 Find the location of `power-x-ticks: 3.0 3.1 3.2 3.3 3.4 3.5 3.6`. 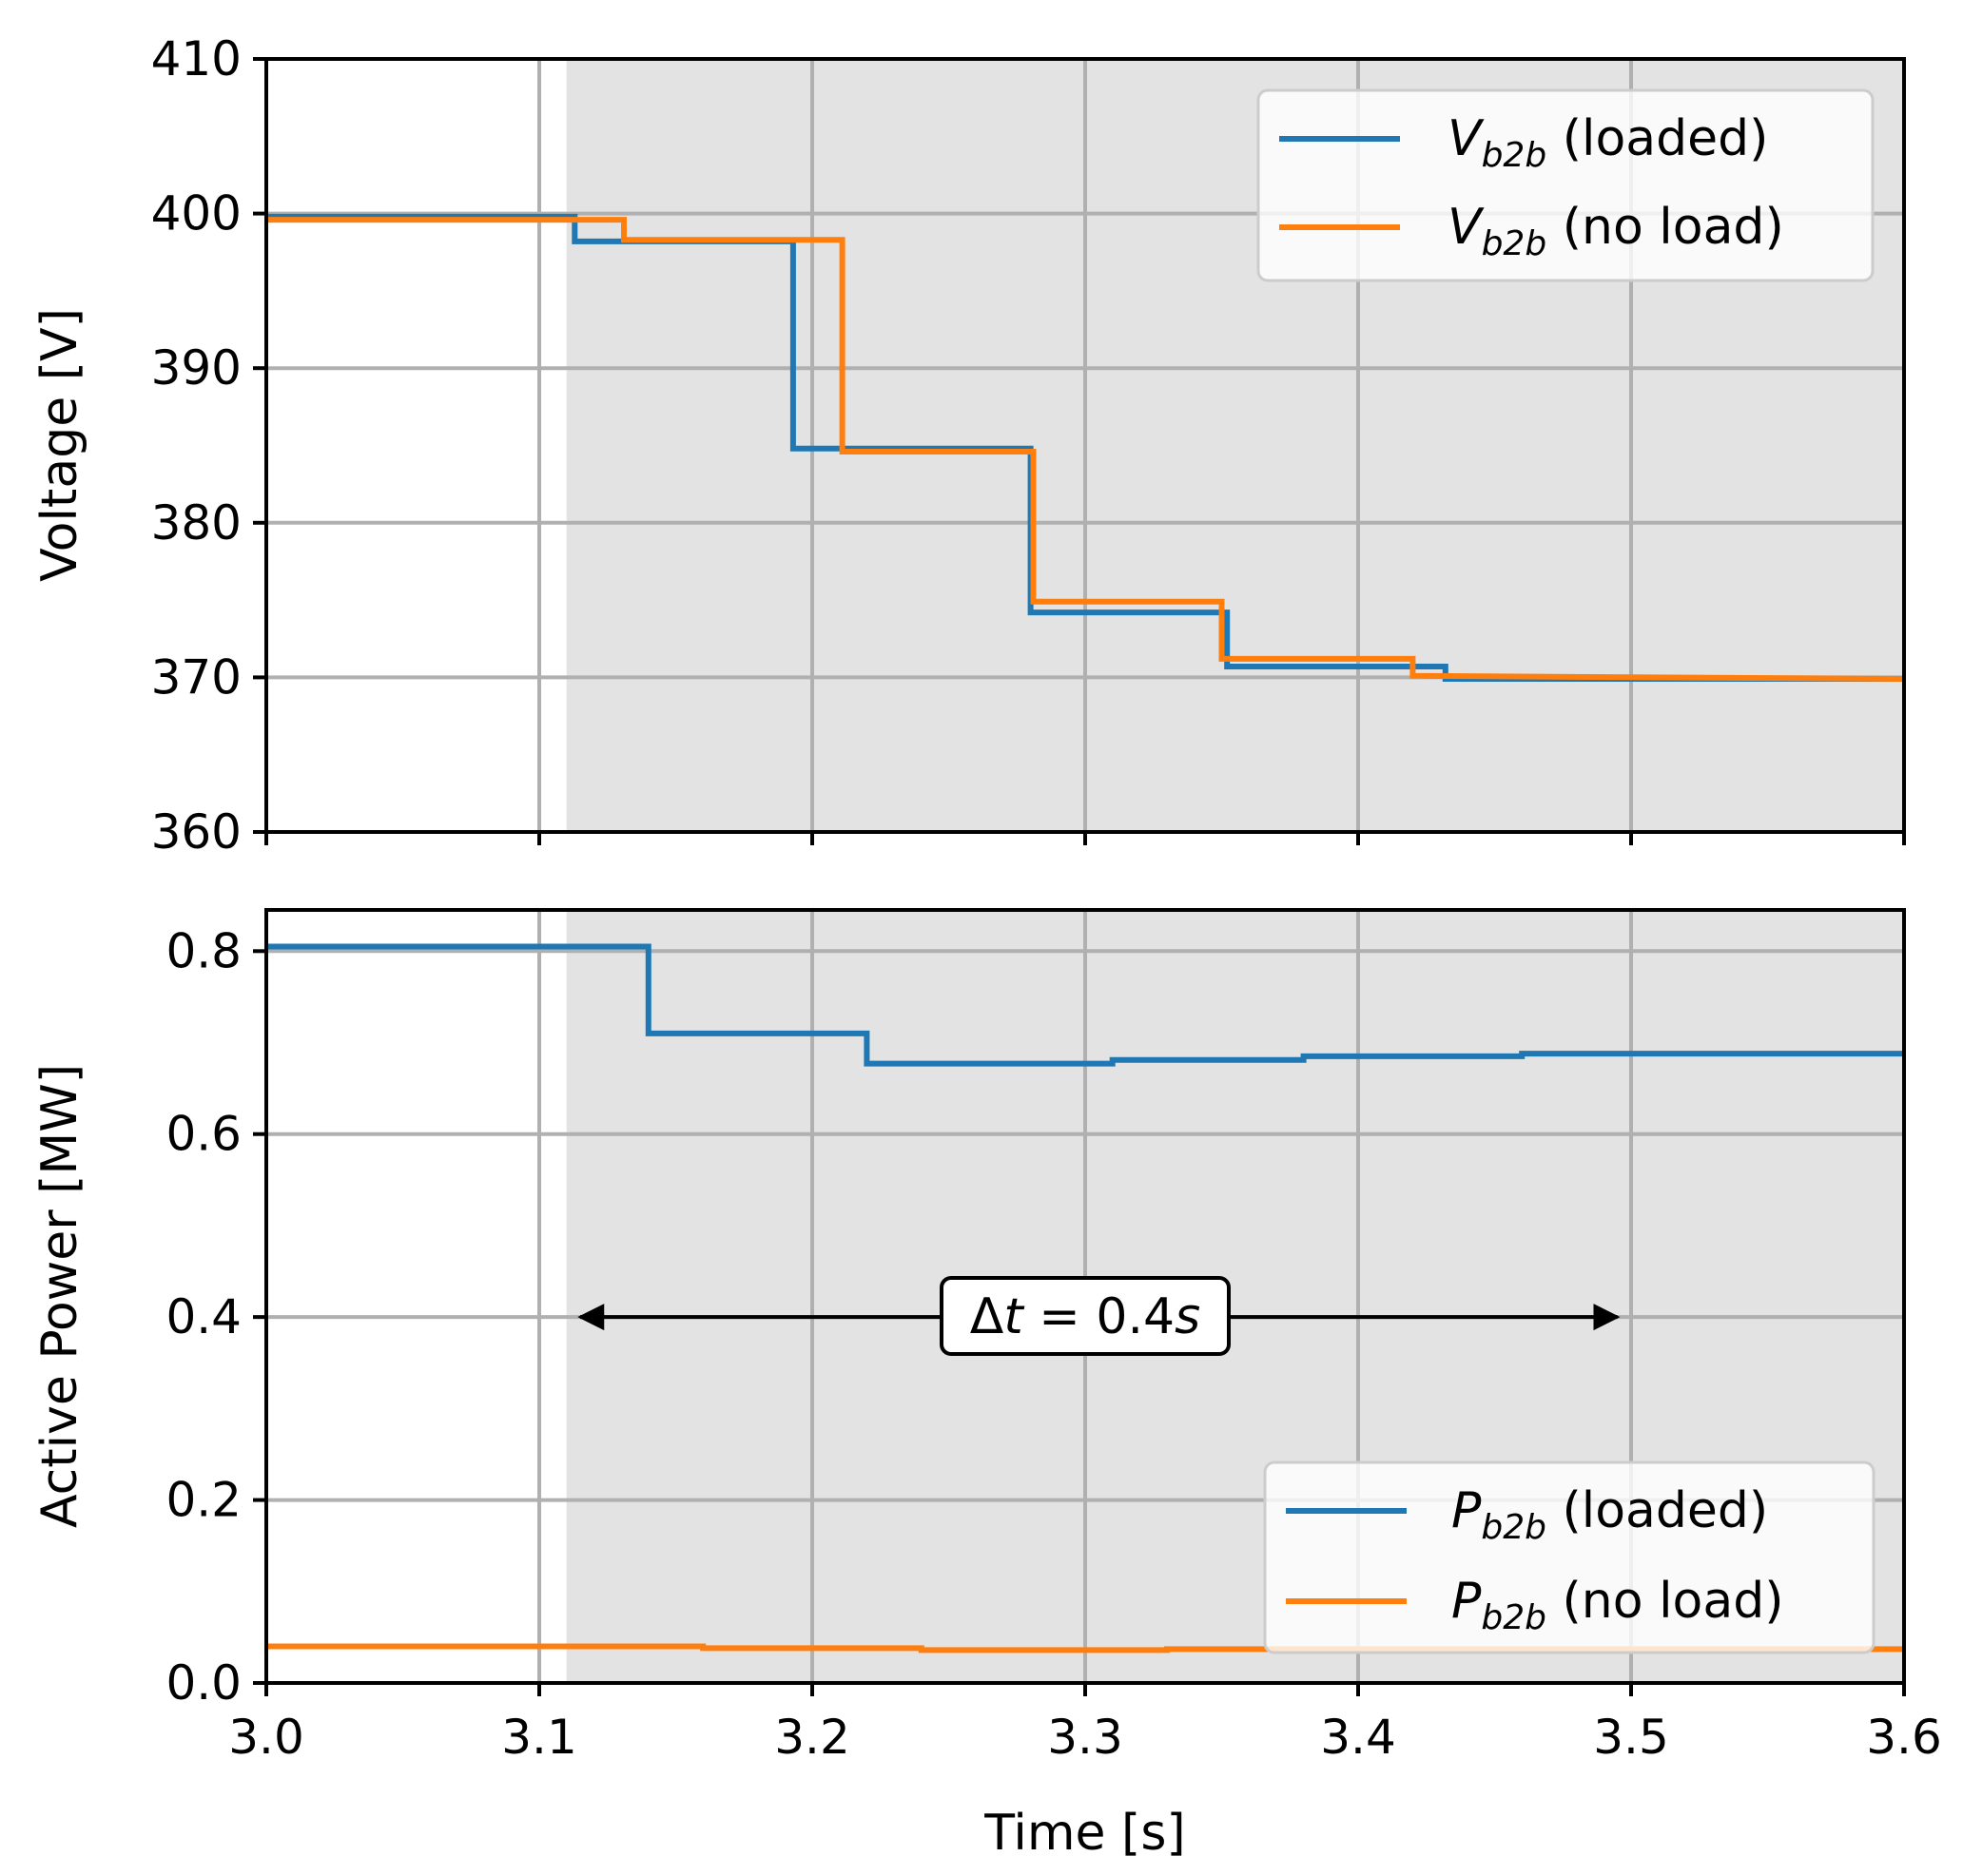

power-x-ticks: 3.0 3.1 3.2 3.3 3.4 3.5 3.6 is located at coordinates (1085, 1724).